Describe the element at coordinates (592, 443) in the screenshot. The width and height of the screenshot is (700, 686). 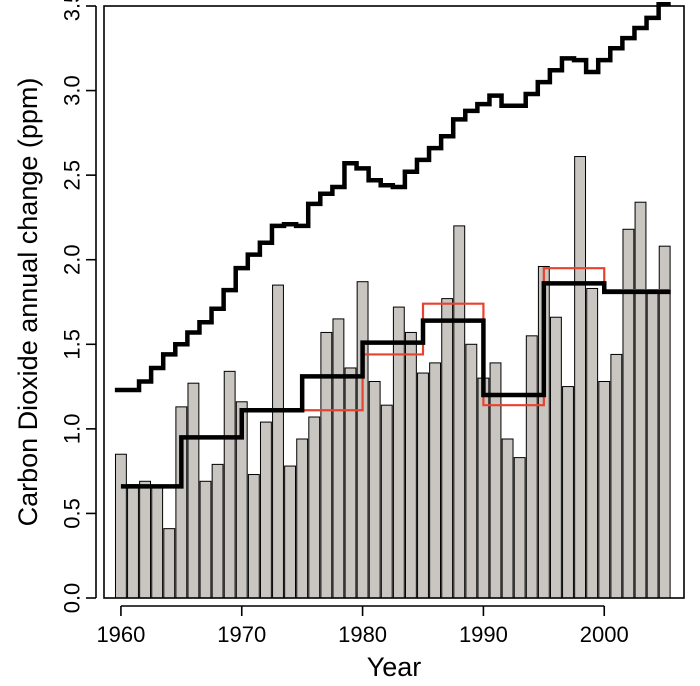
I see `bar-1999` at that location.